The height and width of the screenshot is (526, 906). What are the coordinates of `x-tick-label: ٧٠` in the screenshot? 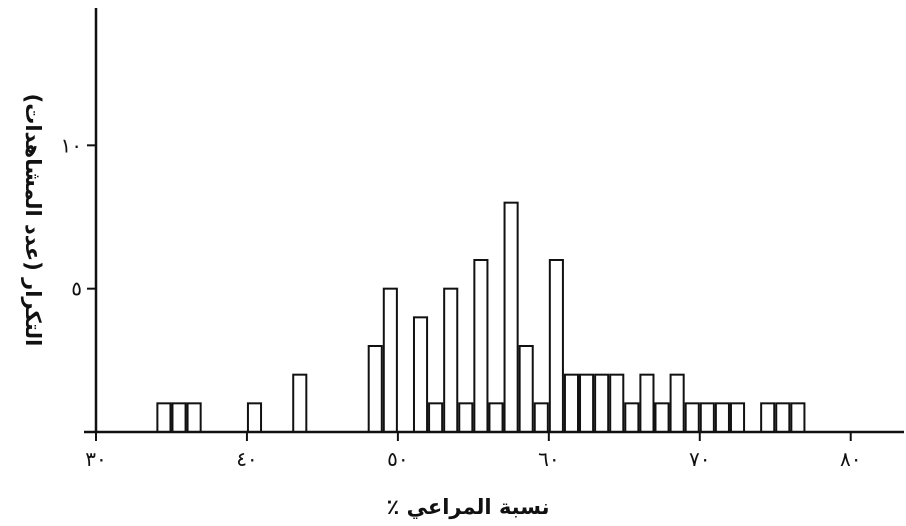 It's located at (699, 459).